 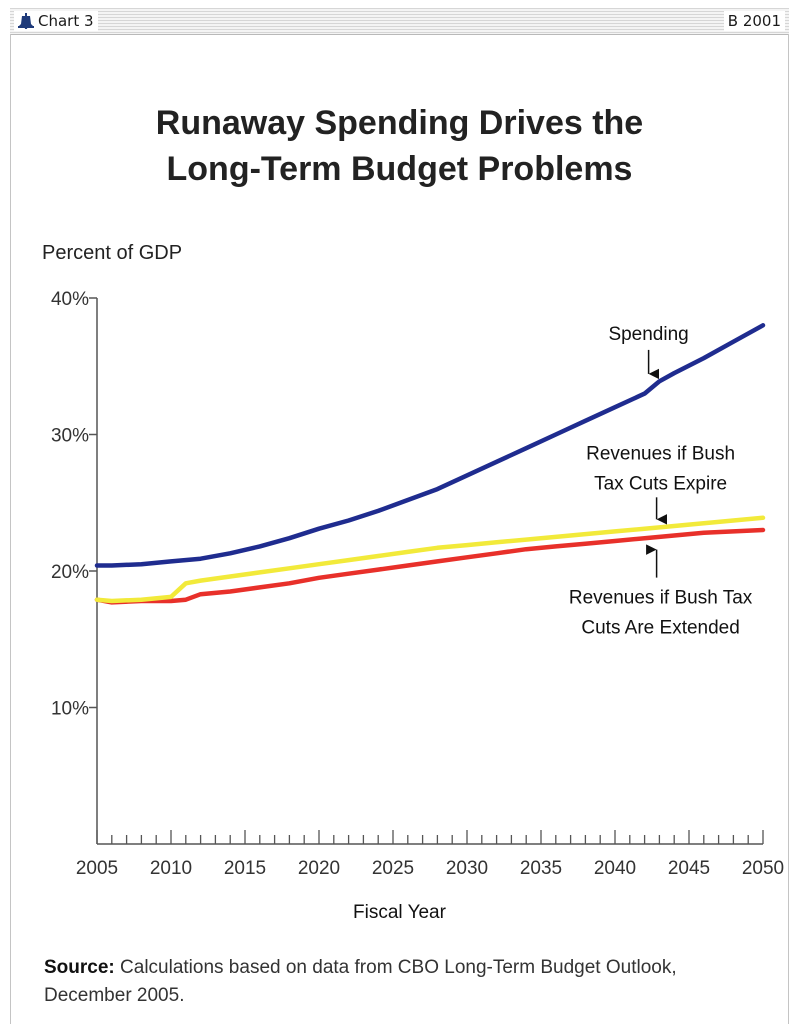 I want to click on chart-code-chip: B 2001, so click(x=754, y=21).